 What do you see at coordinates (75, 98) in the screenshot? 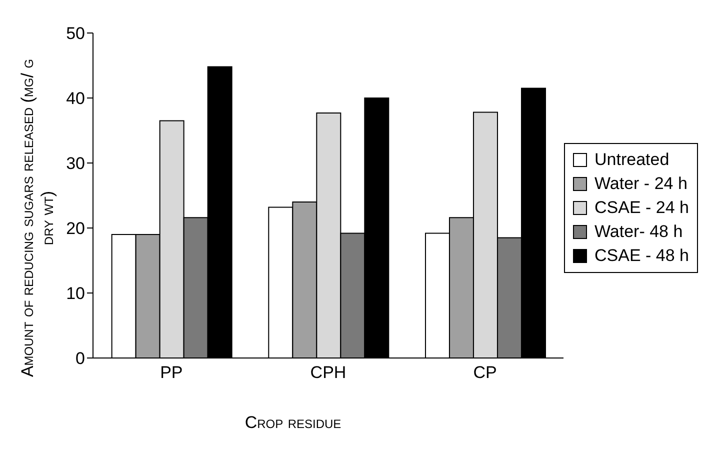
I see `y-tick-label: 40` at bounding box center [75, 98].